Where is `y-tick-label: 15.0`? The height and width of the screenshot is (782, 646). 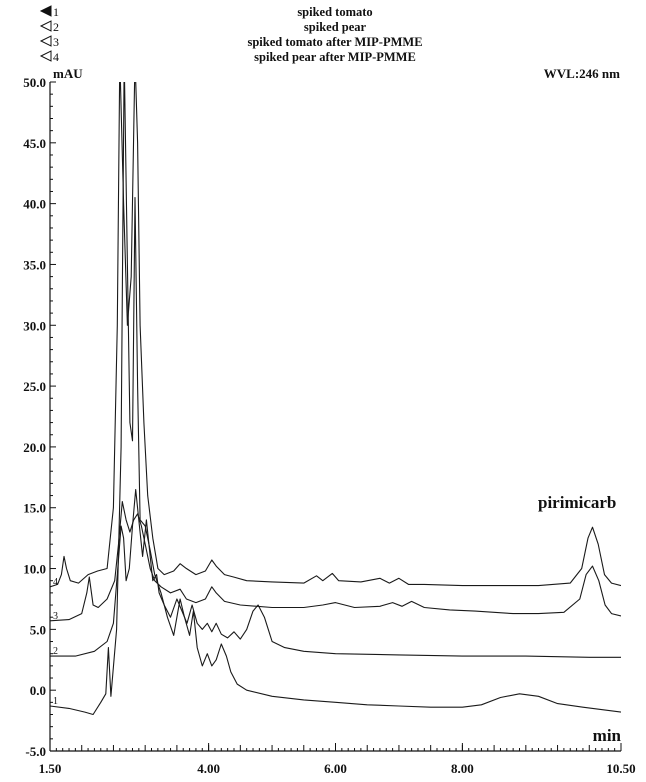 y-tick-label: 15.0 is located at coordinates (34, 508).